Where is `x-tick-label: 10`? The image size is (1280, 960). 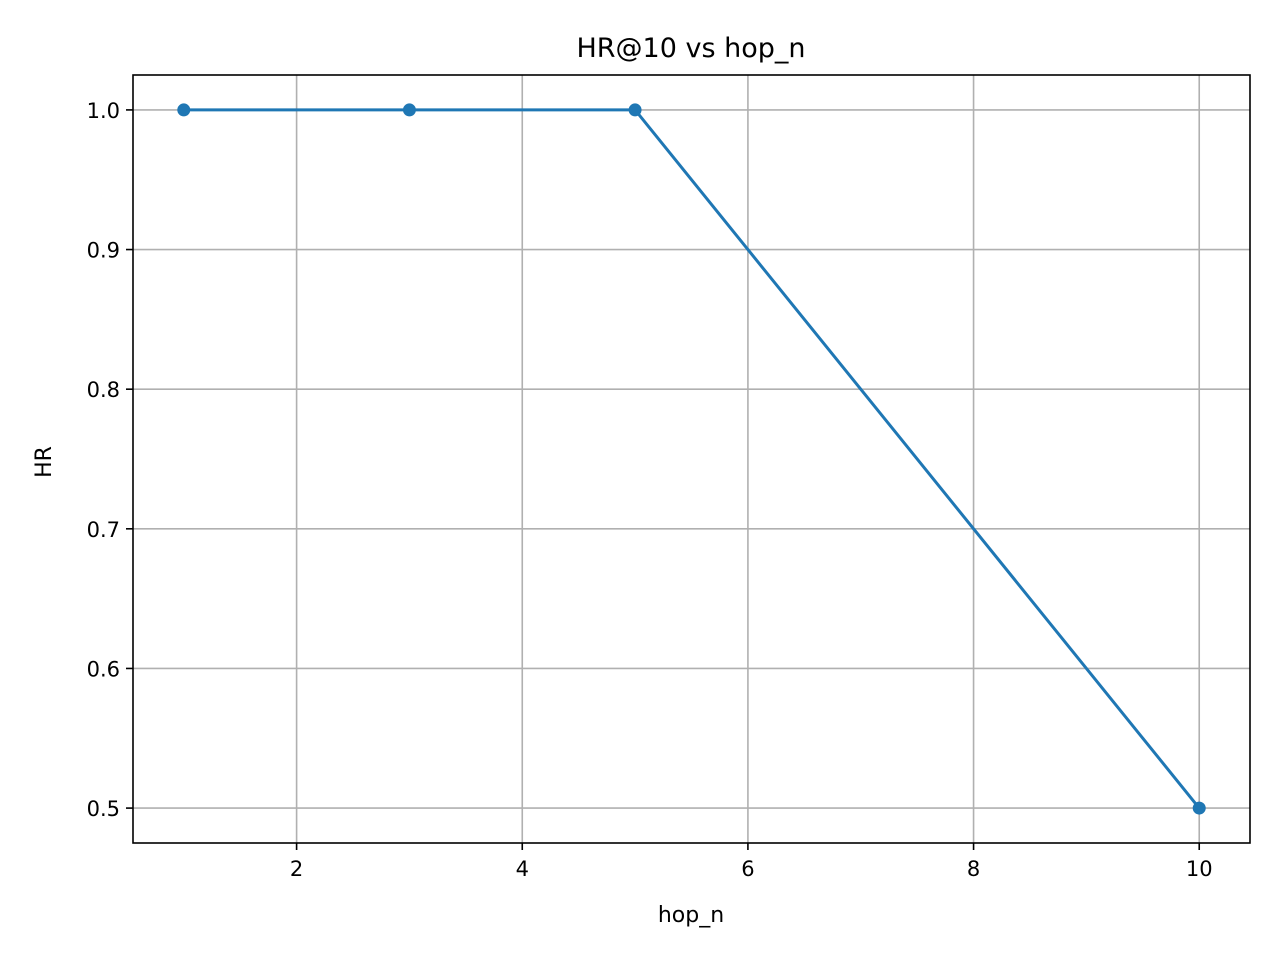 x-tick-label: 10 is located at coordinates (1199, 869).